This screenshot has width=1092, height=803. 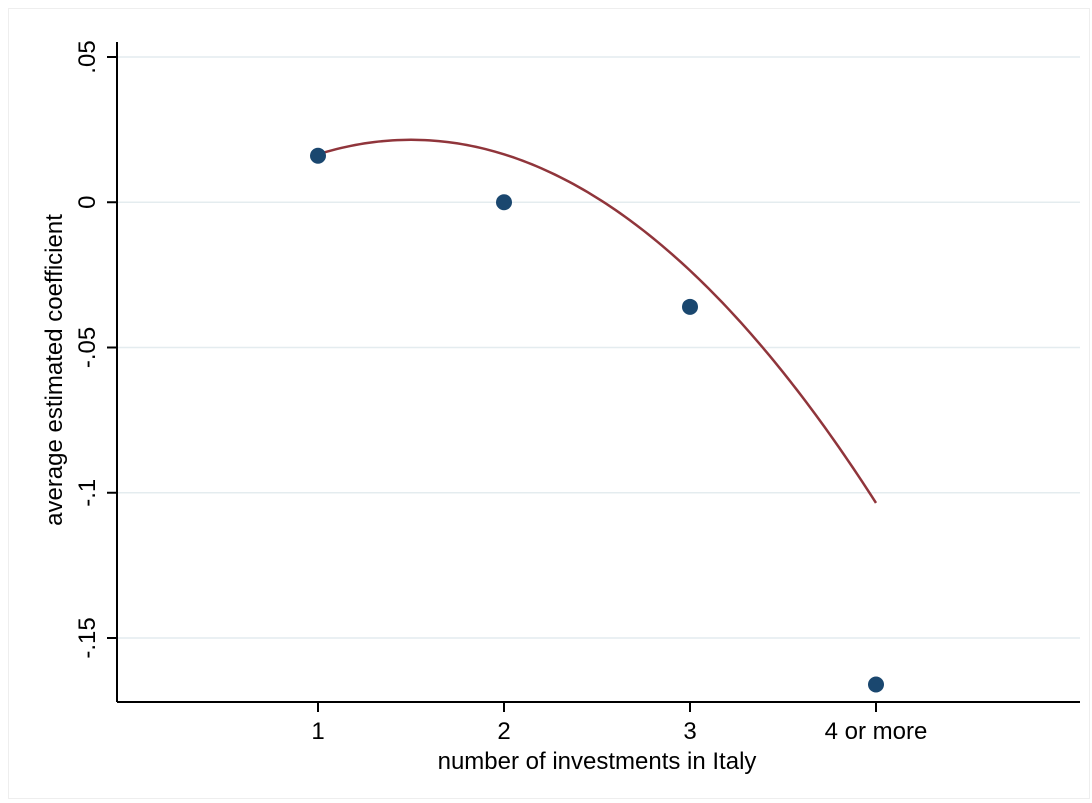 I want to click on y-tick-label: .05, so click(x=87, y=56).